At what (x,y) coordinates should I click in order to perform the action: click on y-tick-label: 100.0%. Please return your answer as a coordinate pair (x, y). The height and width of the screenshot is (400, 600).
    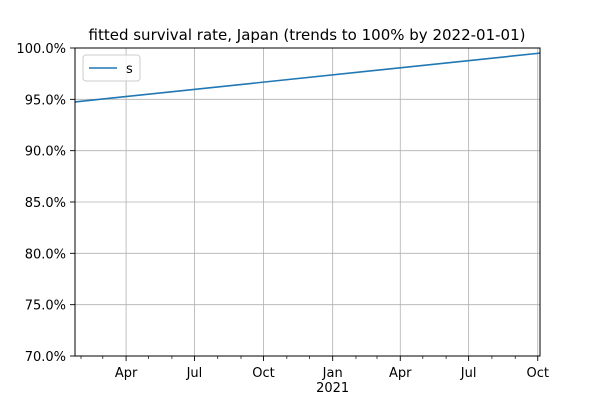
    Looking at the image, I should click on (41, 49).